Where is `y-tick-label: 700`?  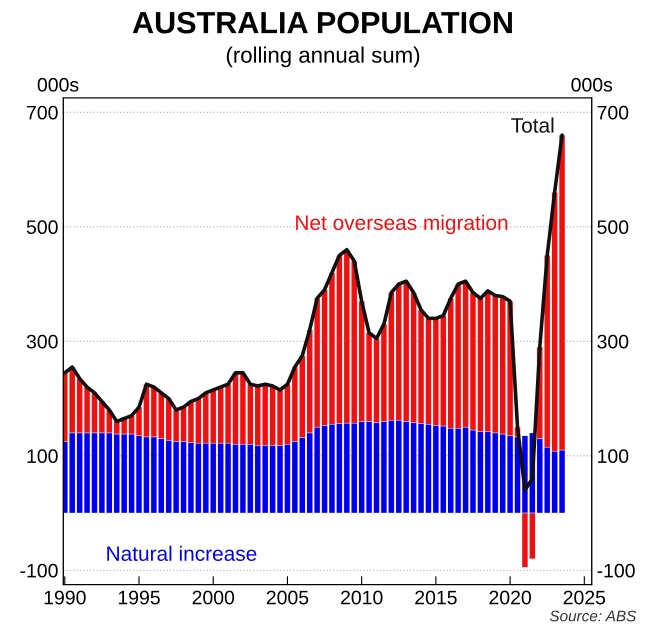 y-tick-label: 700 is located at coordinates (42, 113).